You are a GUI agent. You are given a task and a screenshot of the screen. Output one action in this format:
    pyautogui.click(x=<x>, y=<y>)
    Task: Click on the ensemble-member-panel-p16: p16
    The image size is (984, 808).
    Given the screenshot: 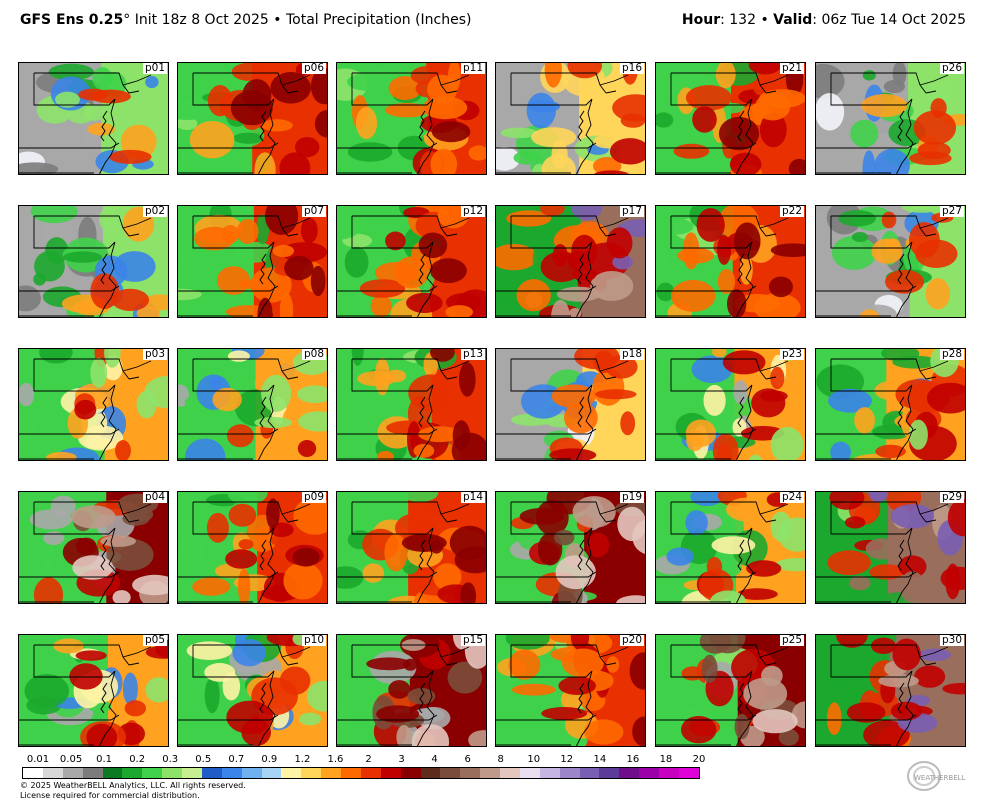 What is the action you would take?
    pyautogui.click(x=570, y=118)
    